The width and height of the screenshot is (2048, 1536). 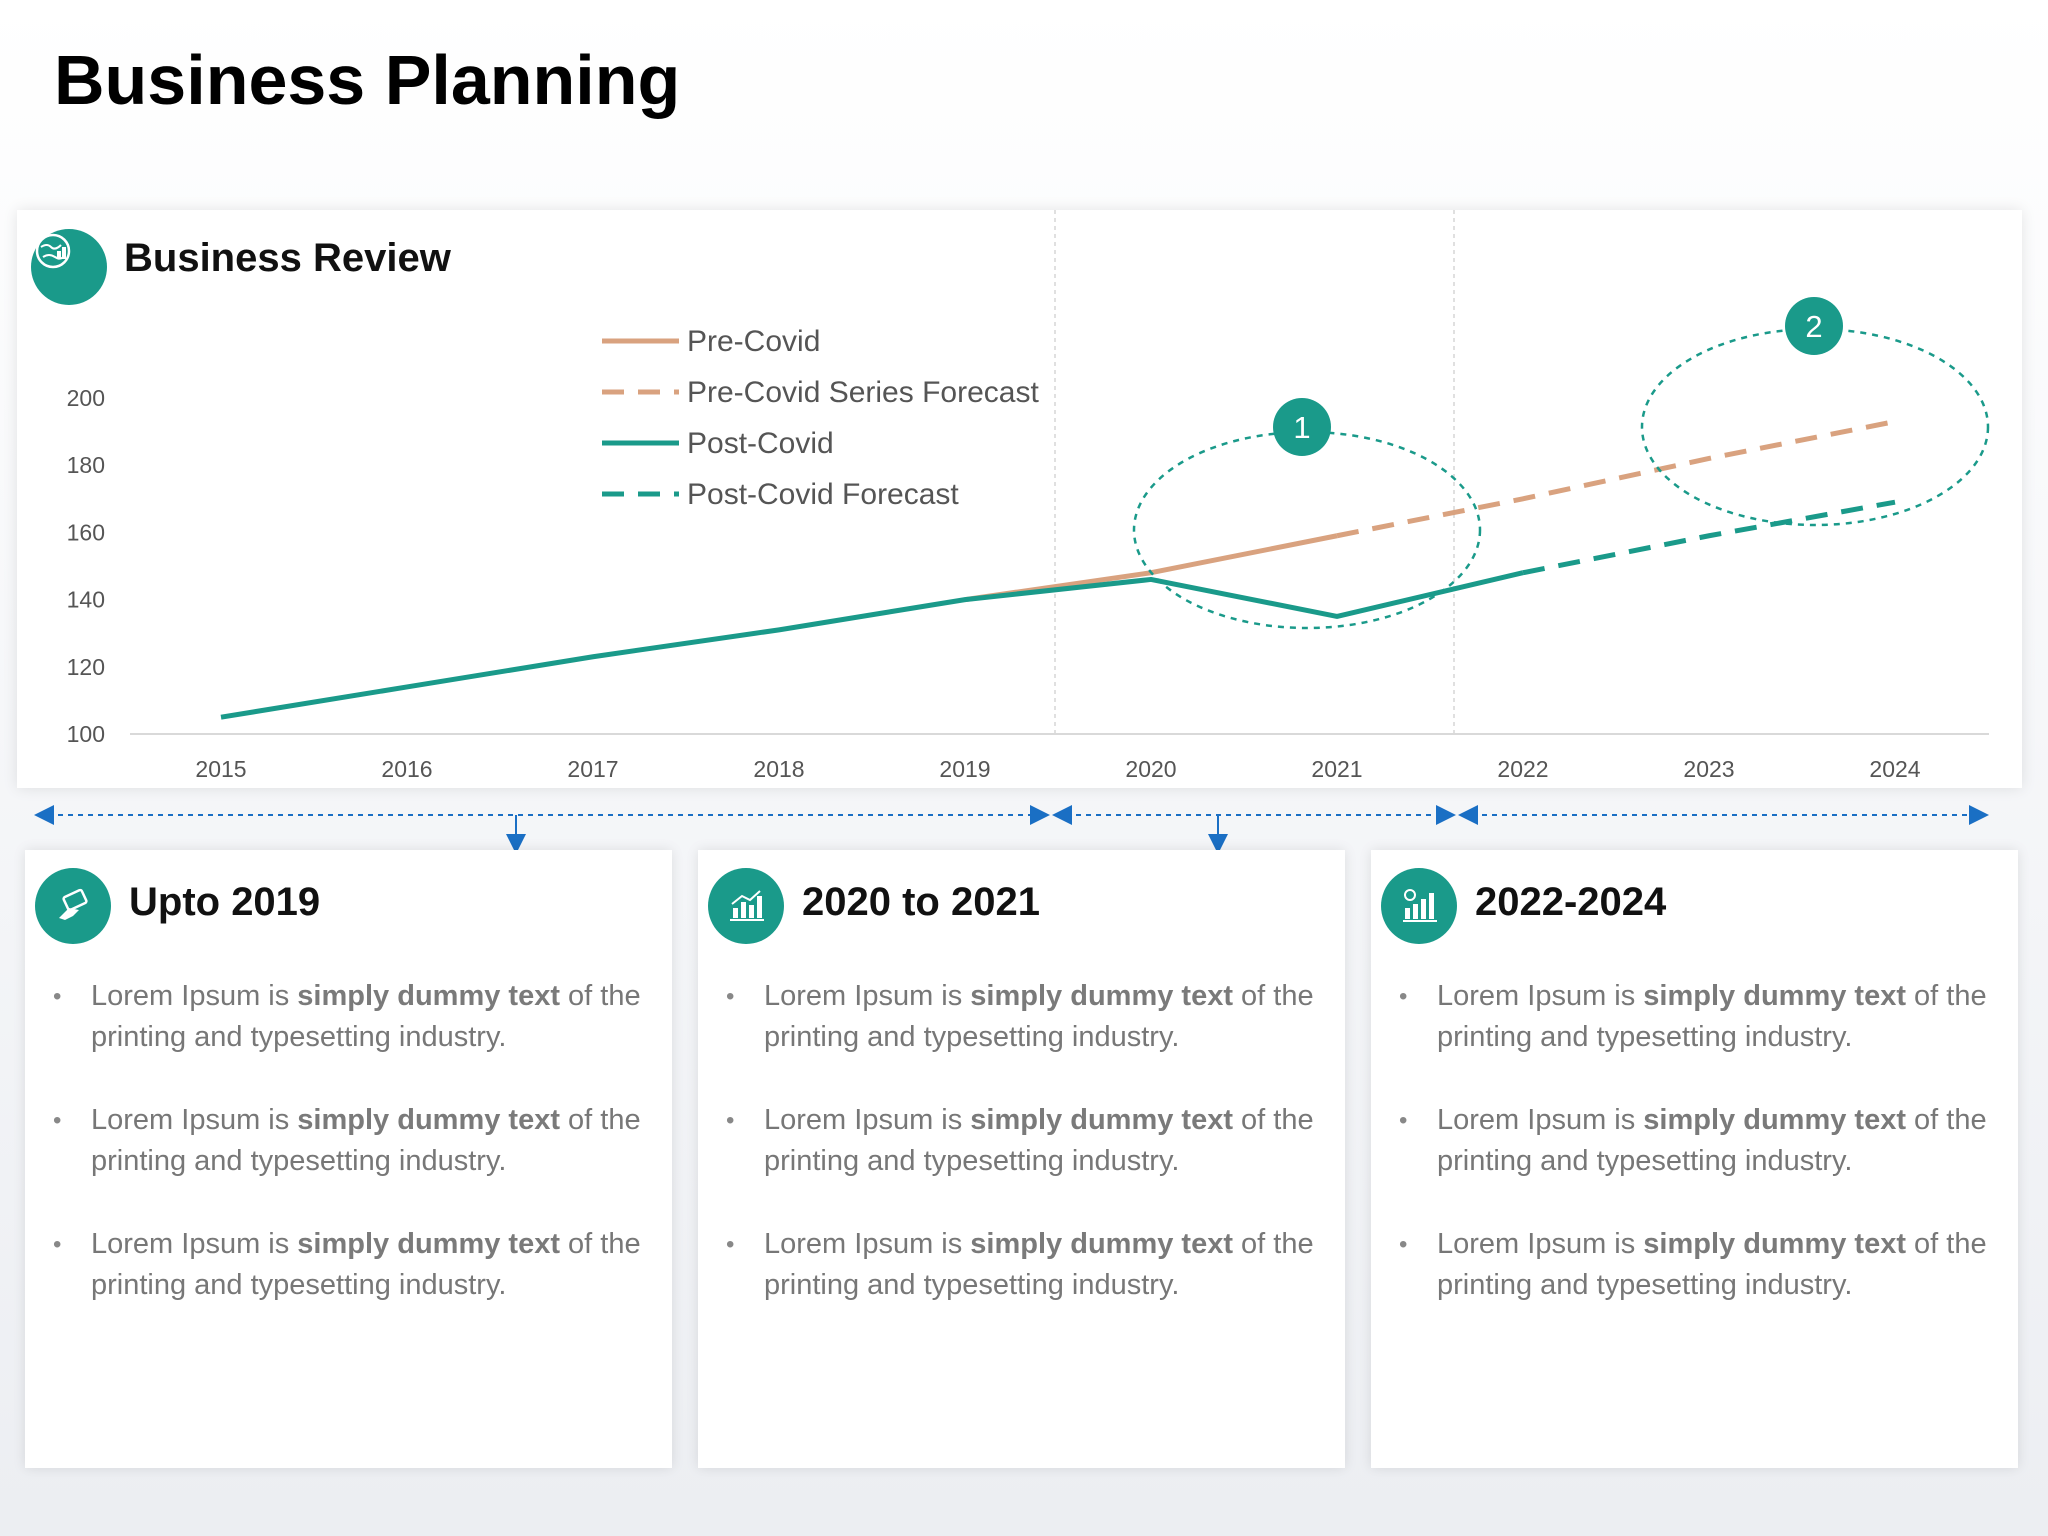 What do you see at coordinates (287, 258) in the screenshot?
I see `chart-title: Business Review` at bounding box center [287, 258].